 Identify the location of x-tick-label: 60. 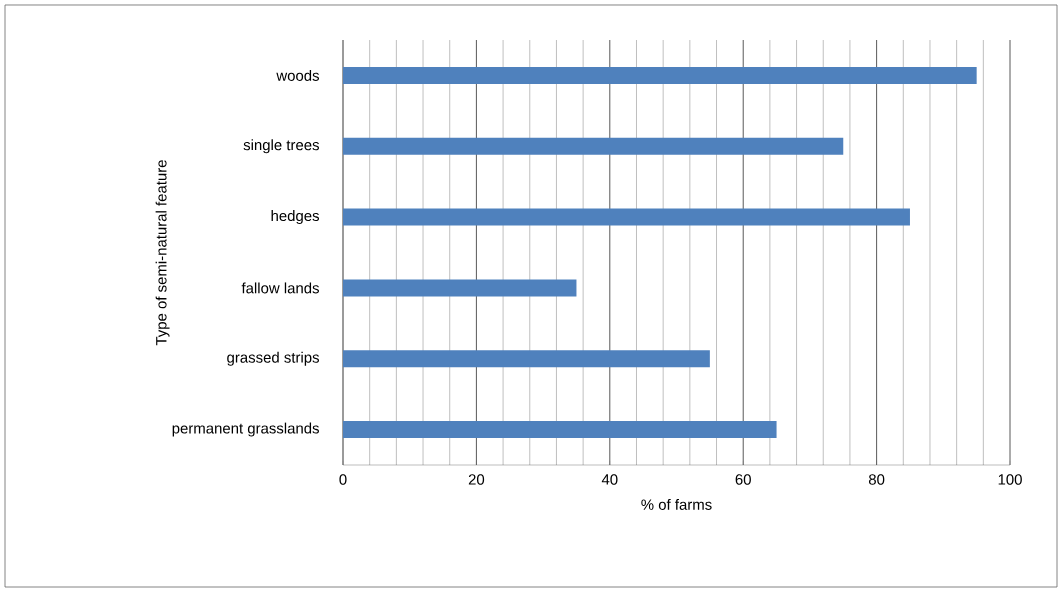
(743, 479).